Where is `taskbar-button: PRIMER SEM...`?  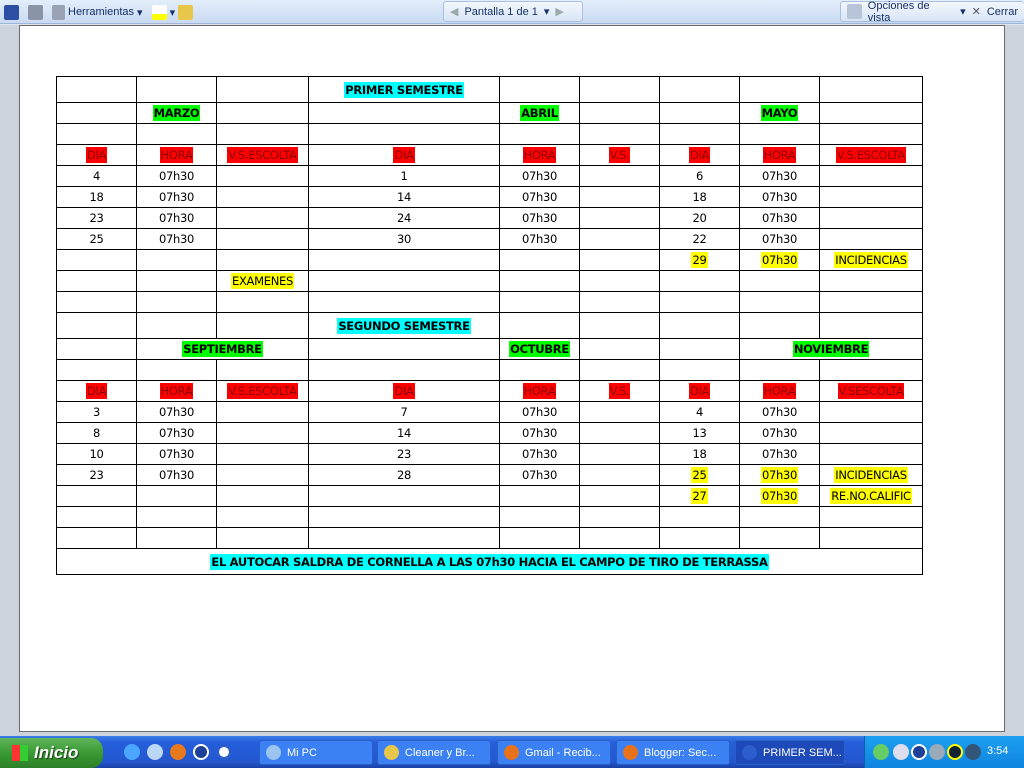
taskbar-button: PRIMER SEM... is located at coordinates (790, 752).